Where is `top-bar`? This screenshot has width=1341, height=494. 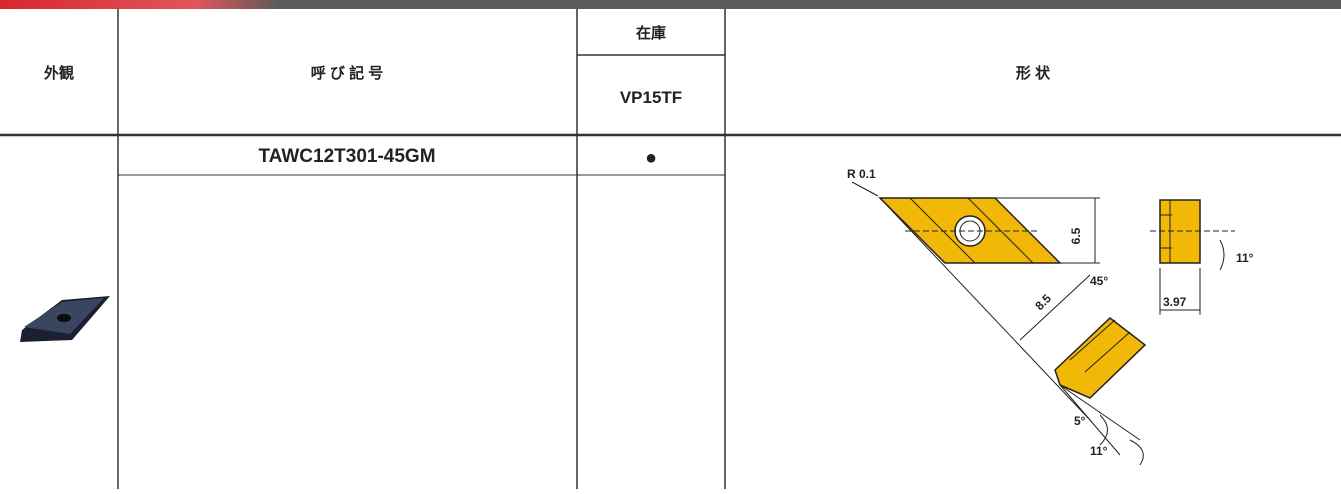
top-bar is located at coordinates (670, 4).